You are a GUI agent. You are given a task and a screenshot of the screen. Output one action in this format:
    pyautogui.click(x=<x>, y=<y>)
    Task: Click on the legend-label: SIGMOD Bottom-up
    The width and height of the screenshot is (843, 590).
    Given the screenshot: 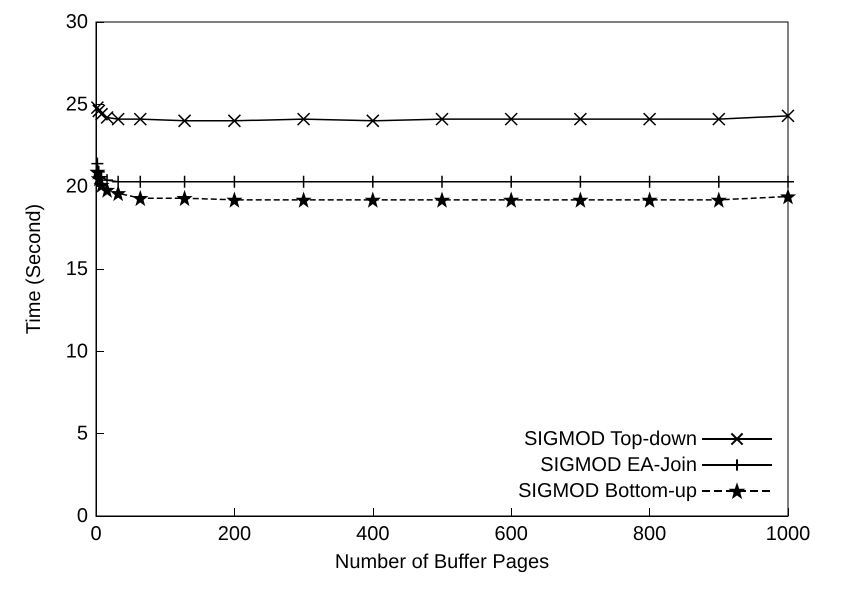 What is the action you would take?
    pyautogui.click(x=607, y=491)
    